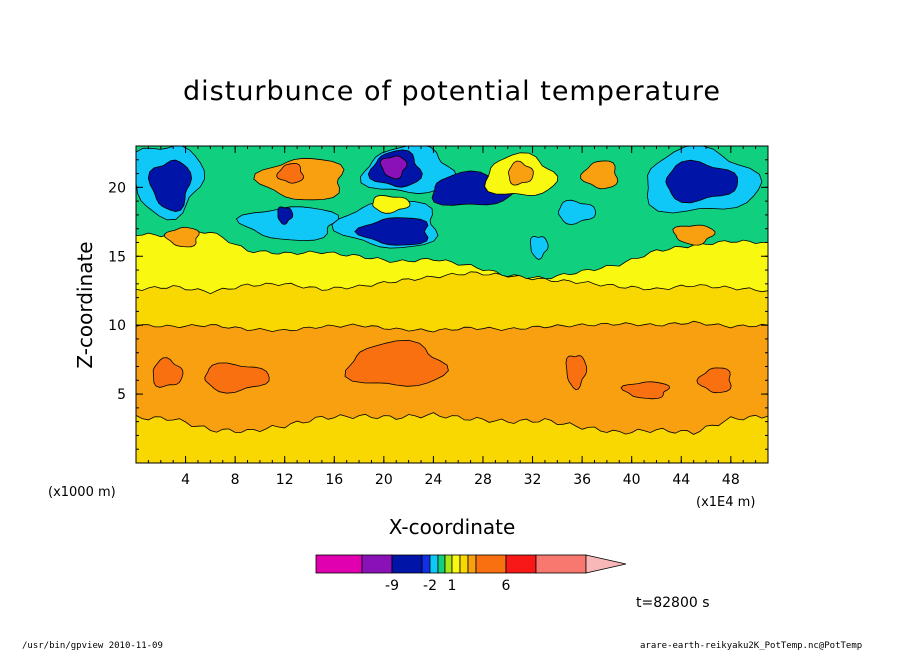  I want to click on y-tick-label: 10, so click(117, 326).